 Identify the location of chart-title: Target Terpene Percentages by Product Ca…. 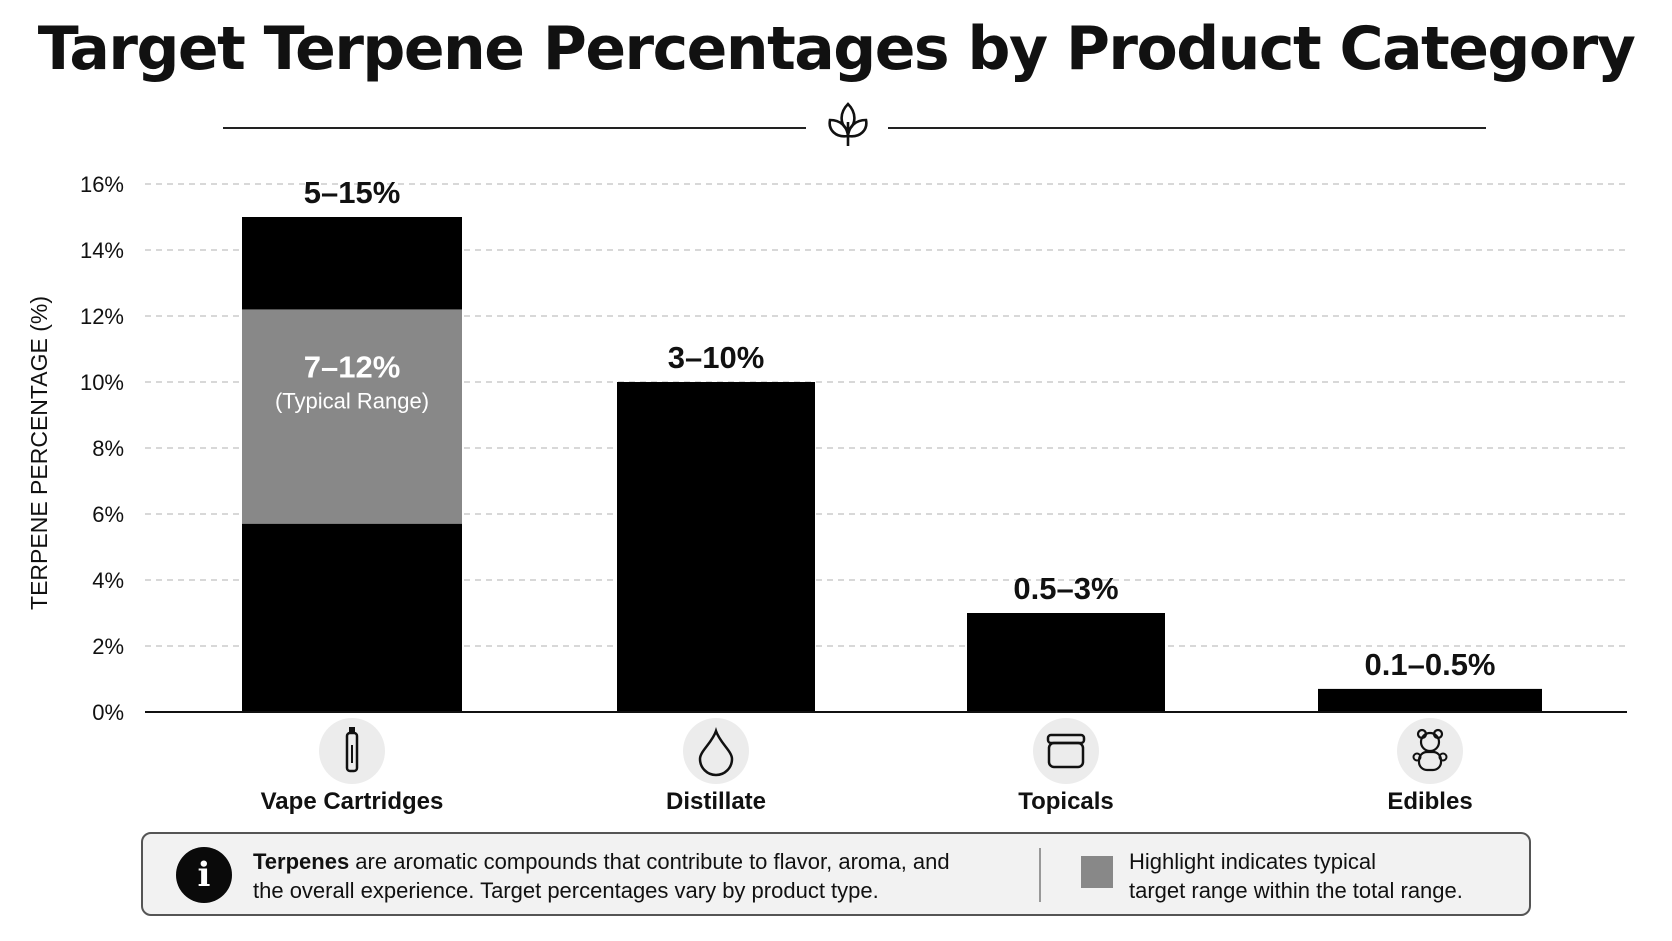
(836, 49).